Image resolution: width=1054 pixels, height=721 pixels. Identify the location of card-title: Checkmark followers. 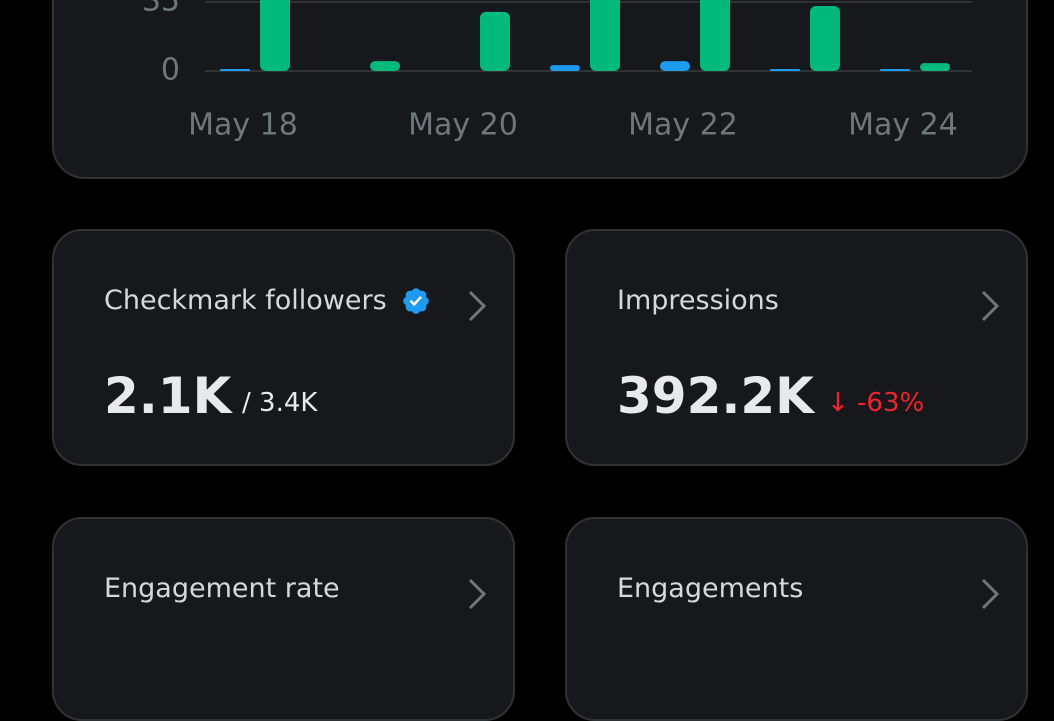
(245, 300).